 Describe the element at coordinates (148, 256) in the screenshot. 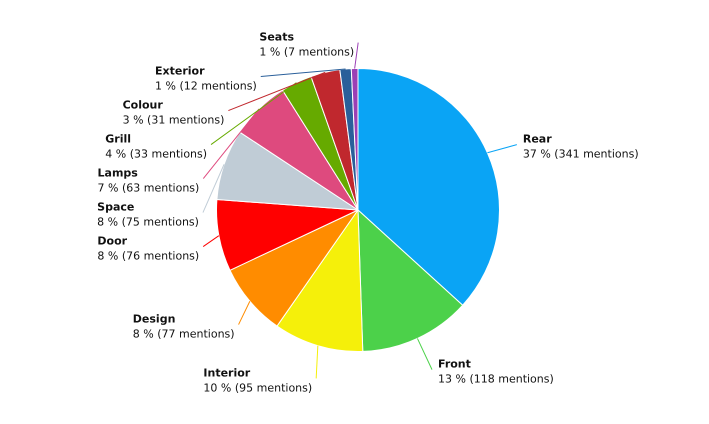

I see `data-label: 8 % (76 mentions)` at that location.